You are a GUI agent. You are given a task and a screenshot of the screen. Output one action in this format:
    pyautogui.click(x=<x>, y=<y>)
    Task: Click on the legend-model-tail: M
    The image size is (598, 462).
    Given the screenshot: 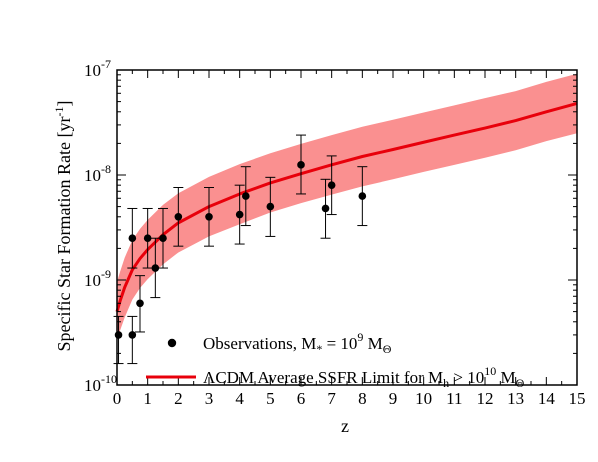 What is the action you would take?
    pyautogui.click(x=505, y=377)
    